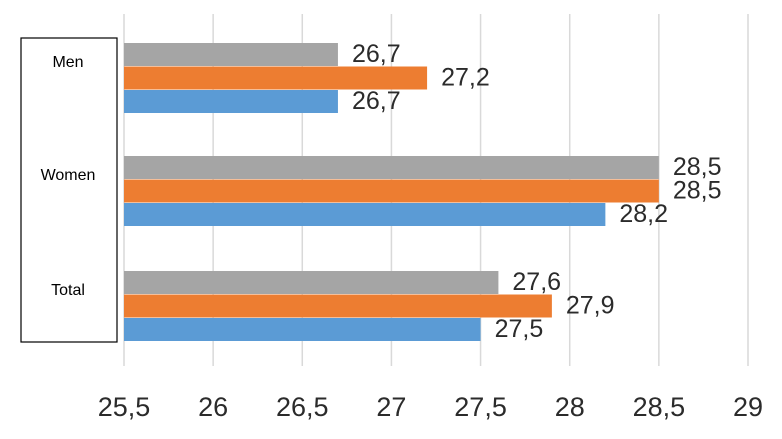  What do you see at coordinates (519, 329) in the screenshot?
I see `data-label: 27,5` at bounding box center [519, 329].